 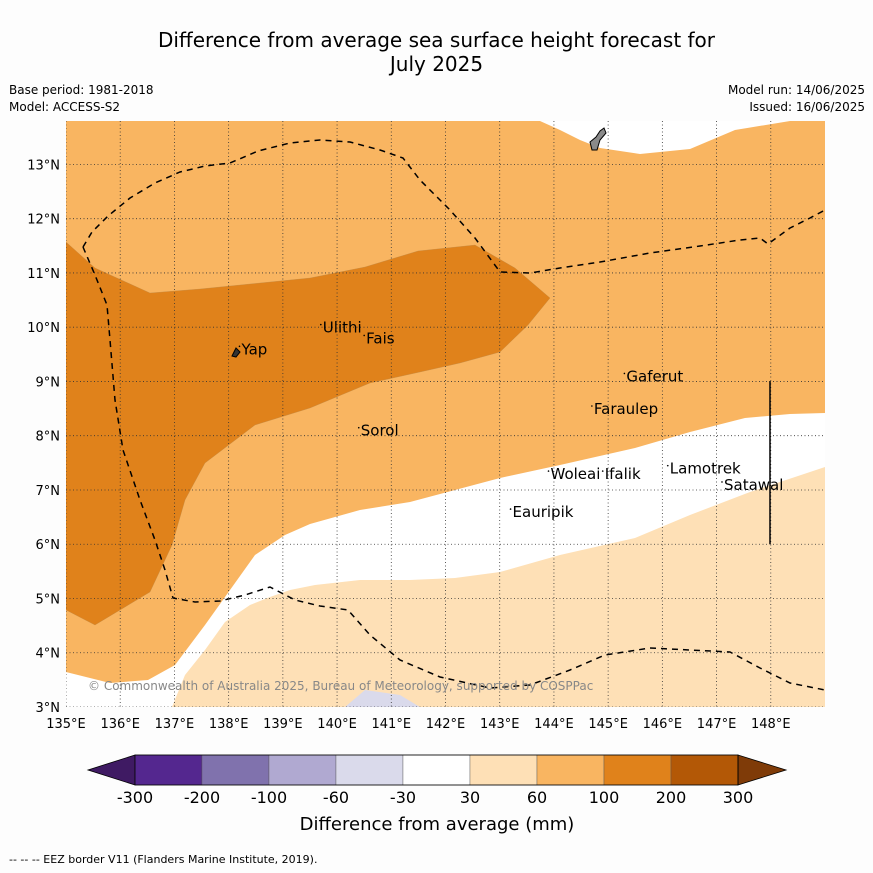 What do you see at coordinates (543, 512) in the screenshot?
I see `place-label-eauripik: Eauripik` at bounding box center [543, 512].